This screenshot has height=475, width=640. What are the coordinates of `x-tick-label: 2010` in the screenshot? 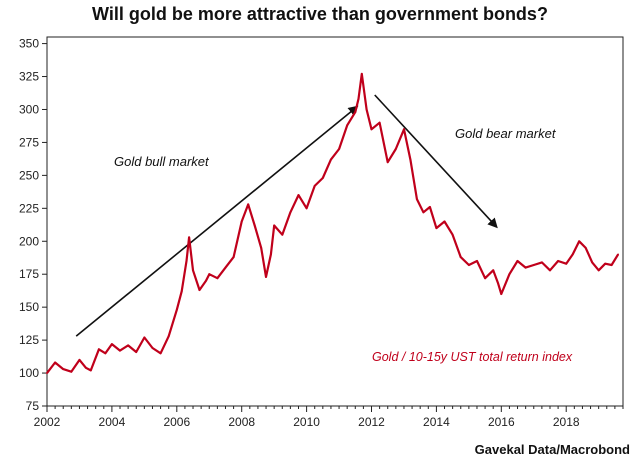 It's located at (306, 422).